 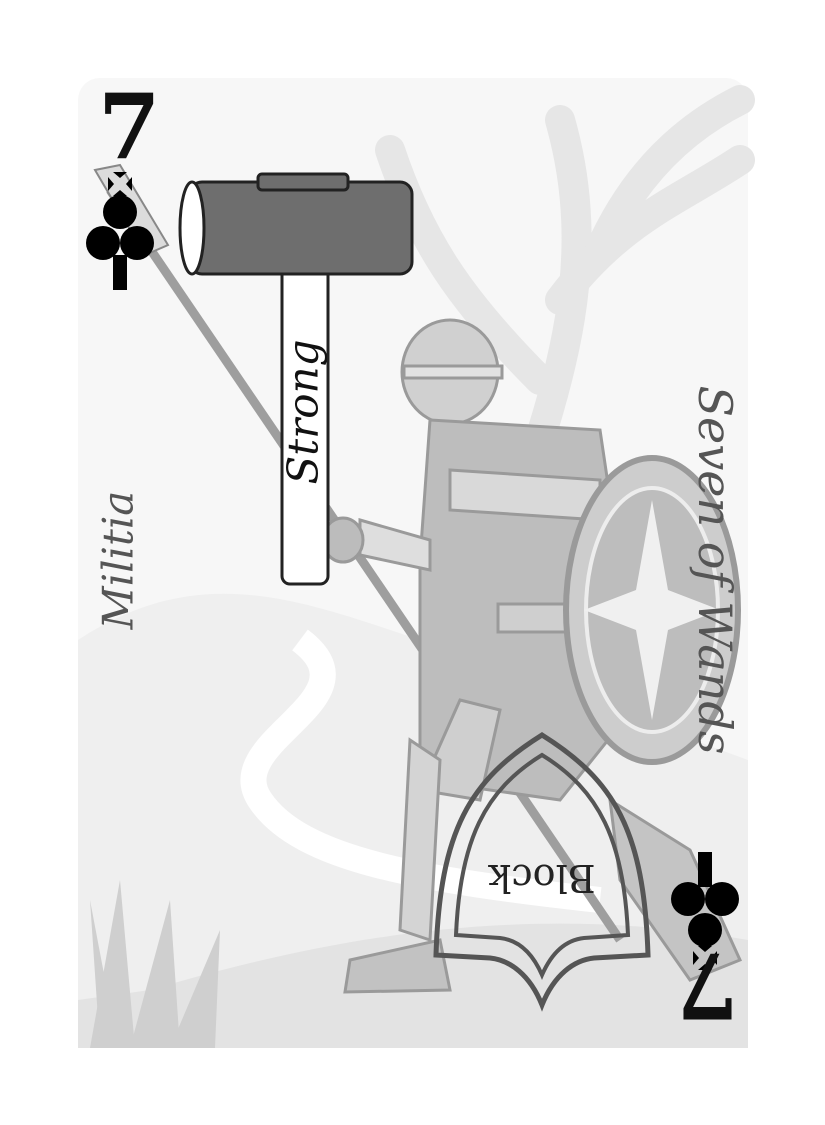 I want to click on card-name: Seven of Wands, so click(x=715, y=570).